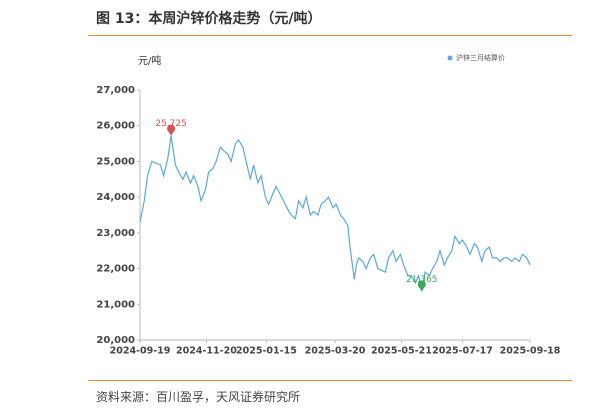 The width and height of the screenshot is (612, 416). What do you see at coordinates (462, 351) in the screenshot?
I see `x-tick-label: 2025-07-17` at bounding box center [462, 351].